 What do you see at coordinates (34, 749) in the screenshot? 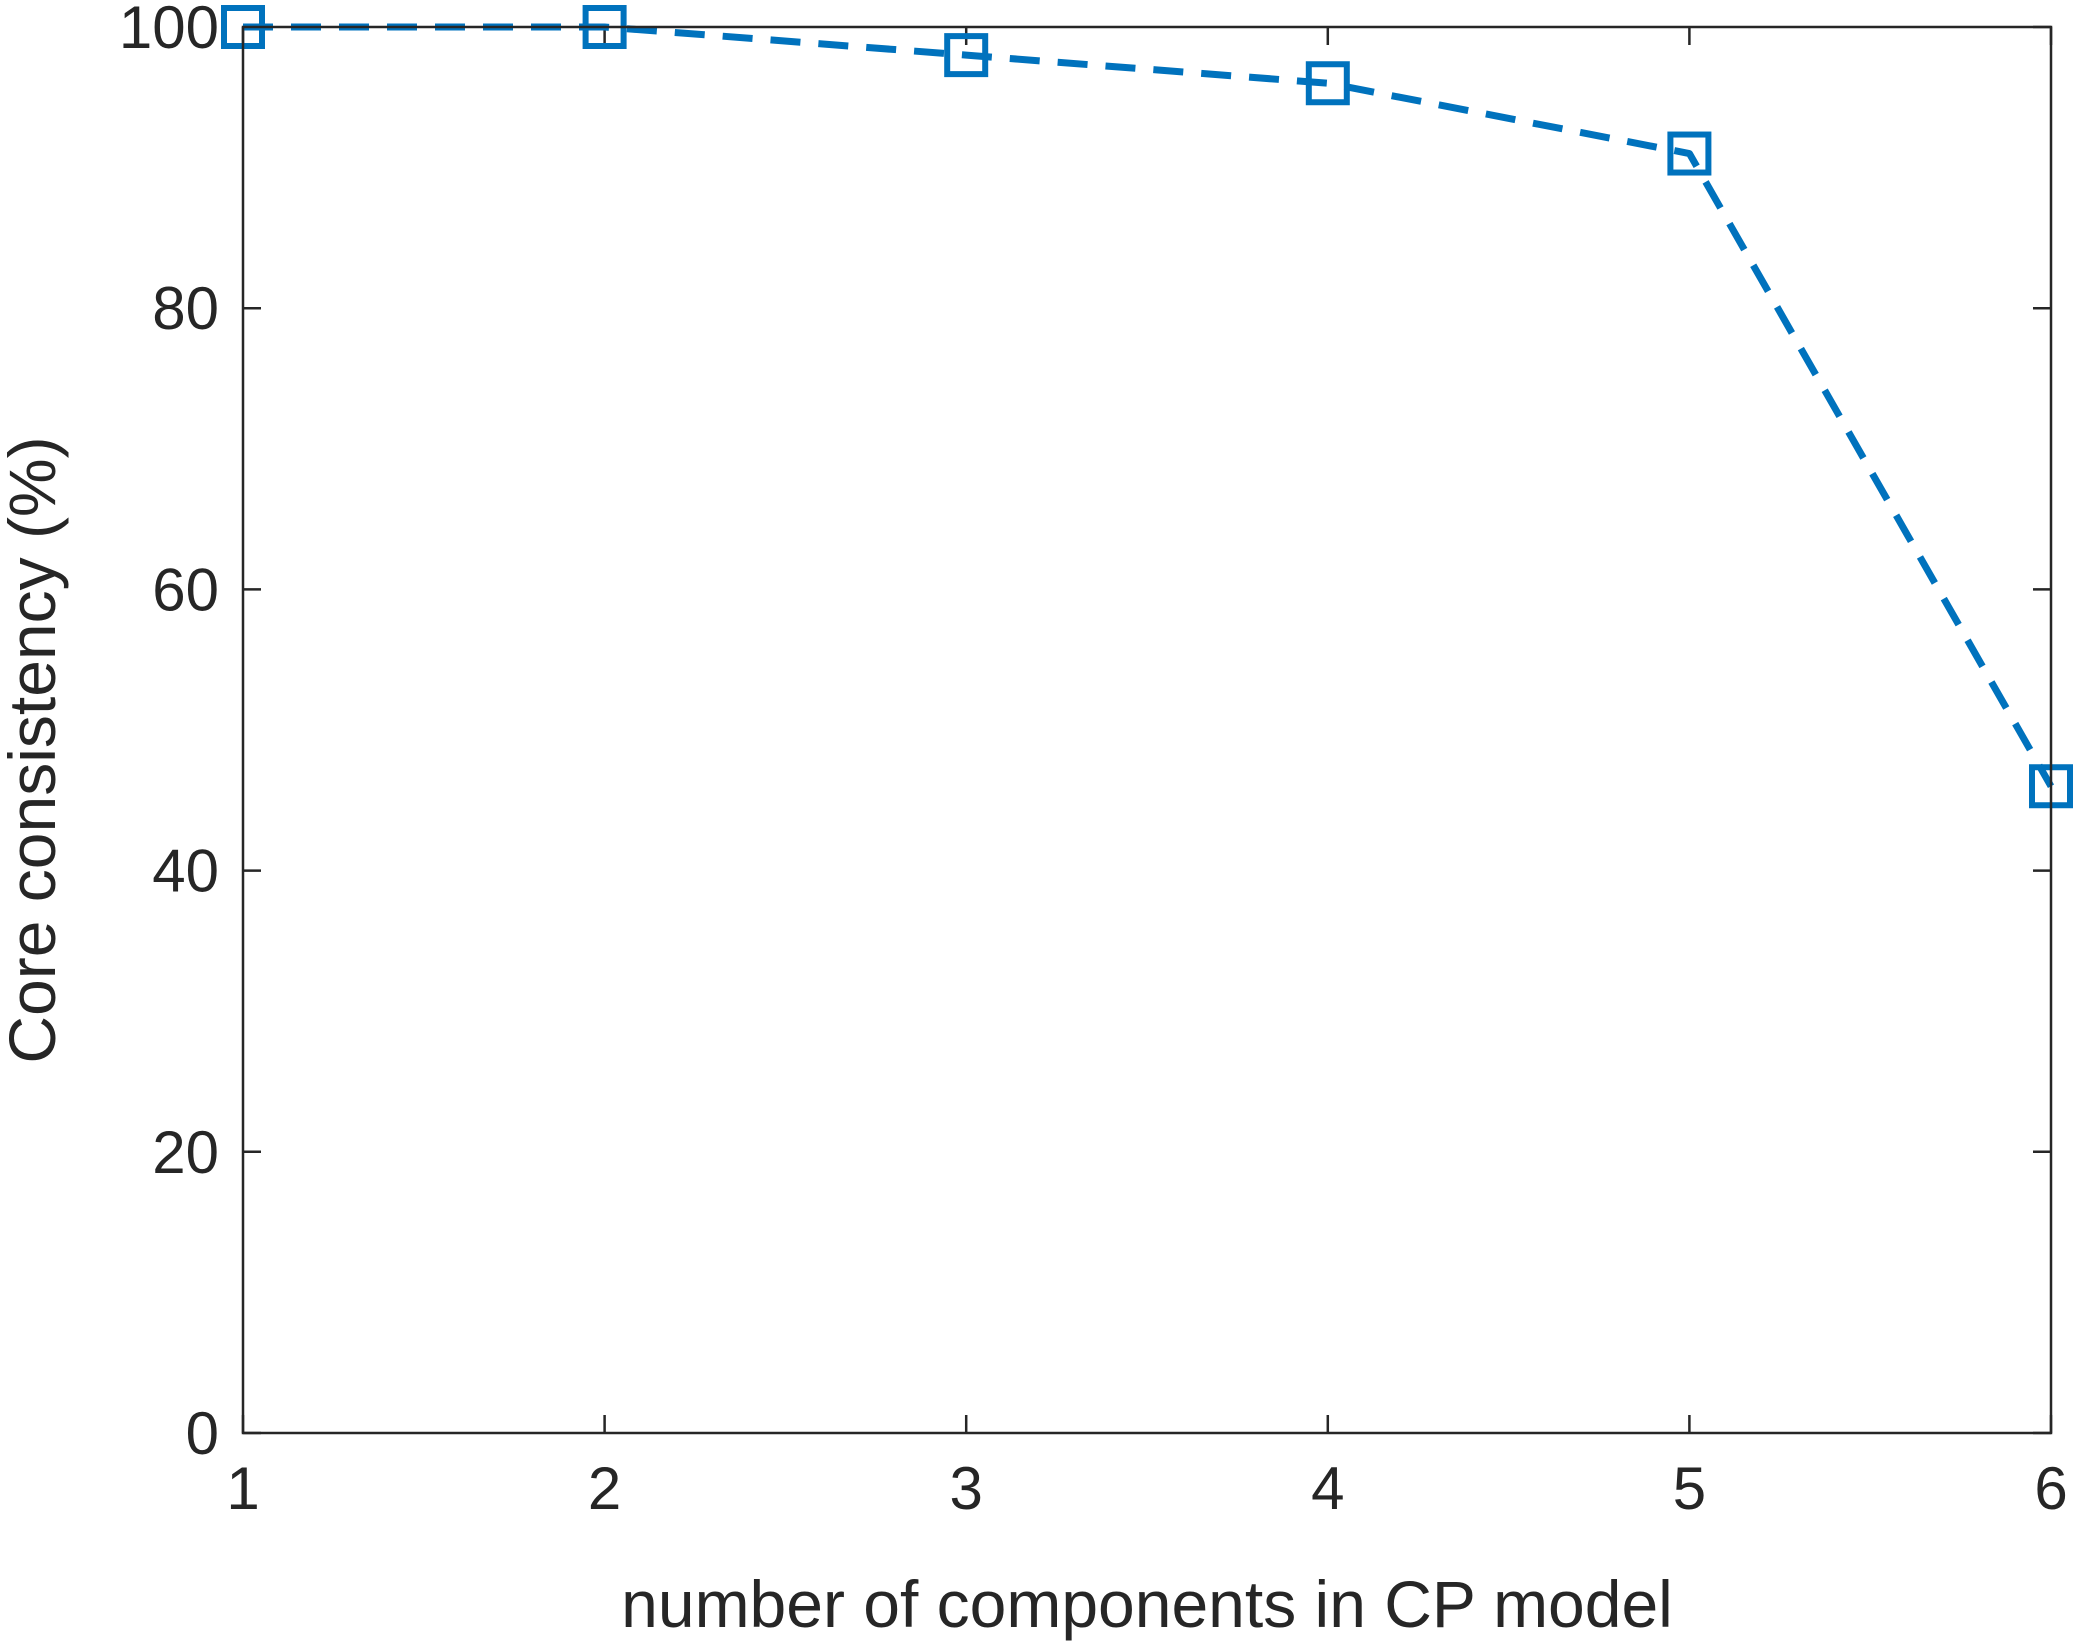
I see `y-axis-title: Core consistency (%)` at bounding box center [34, 749].